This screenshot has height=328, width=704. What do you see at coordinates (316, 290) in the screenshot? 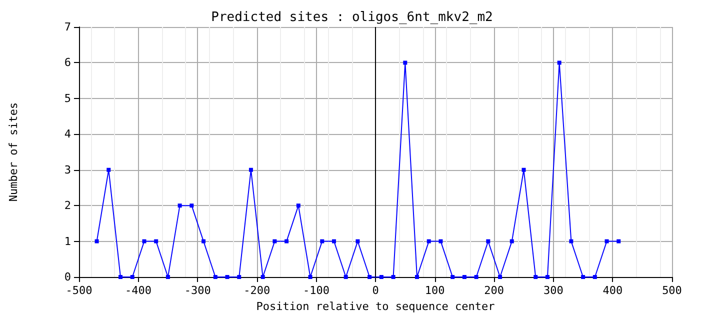
I see `x-tick-label: -100` at bounding box center [316, 290].